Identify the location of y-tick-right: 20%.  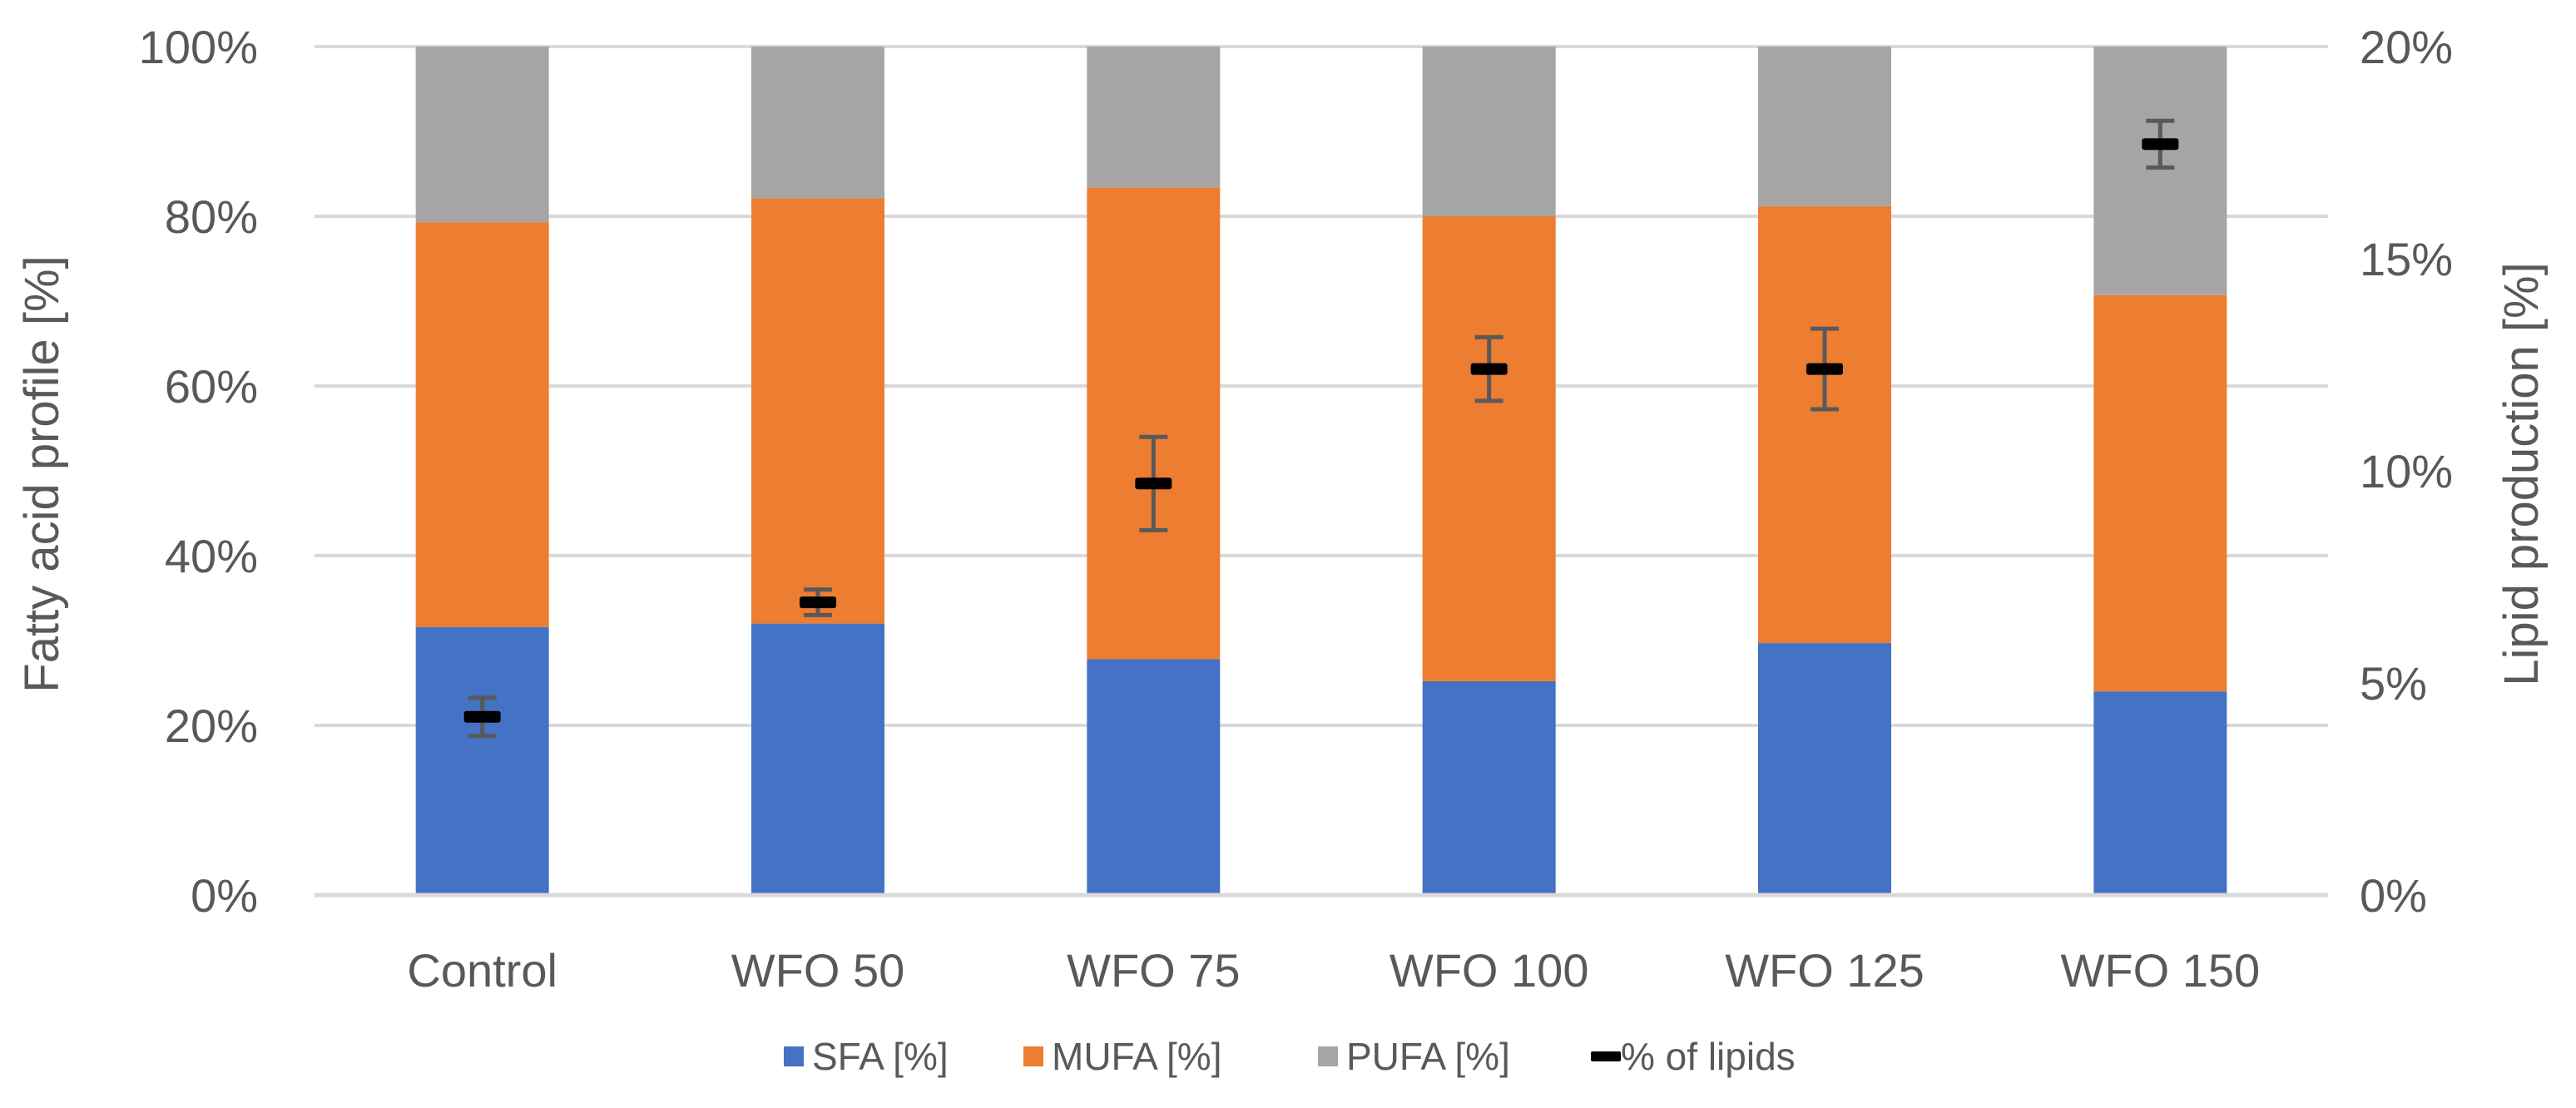
(2406, 47).